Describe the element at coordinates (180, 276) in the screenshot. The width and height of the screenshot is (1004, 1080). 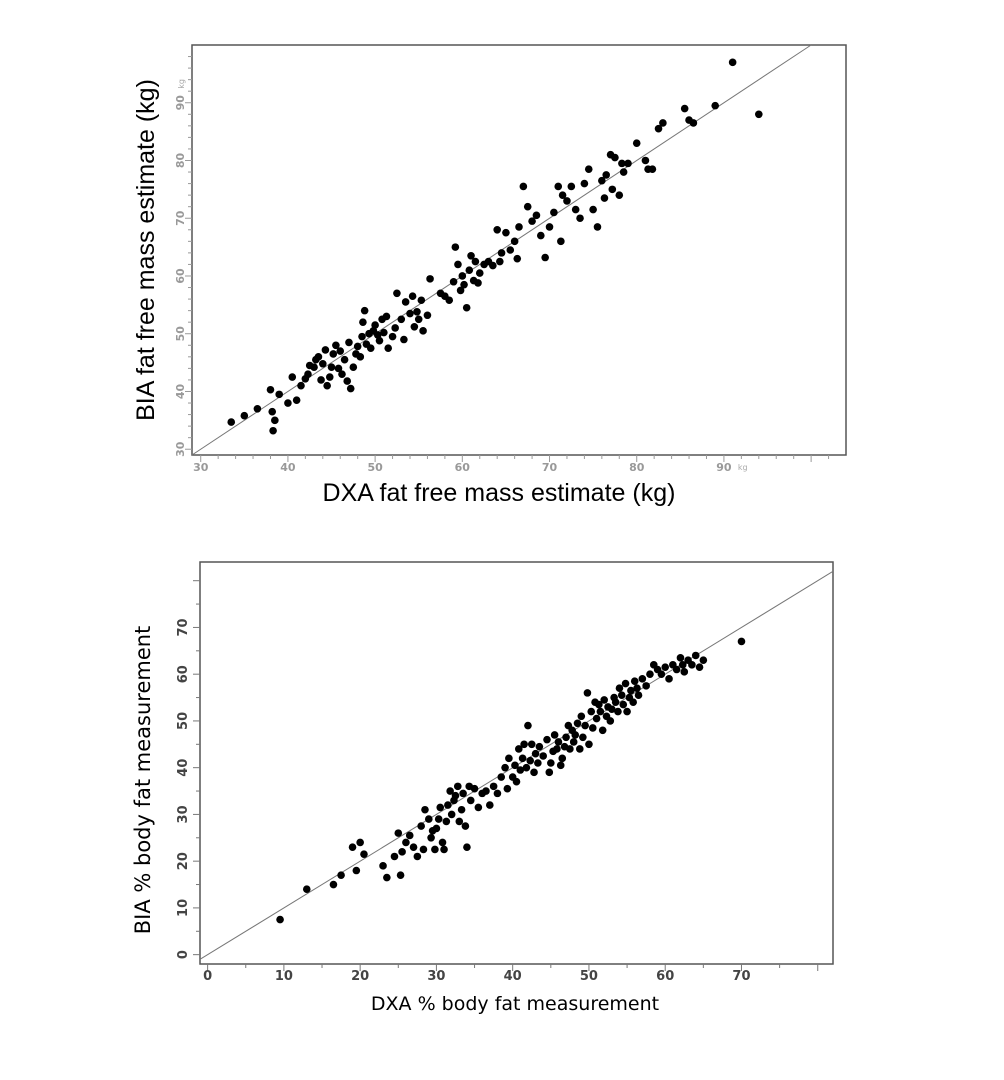
I see `y-tick-label: 60` at that location.